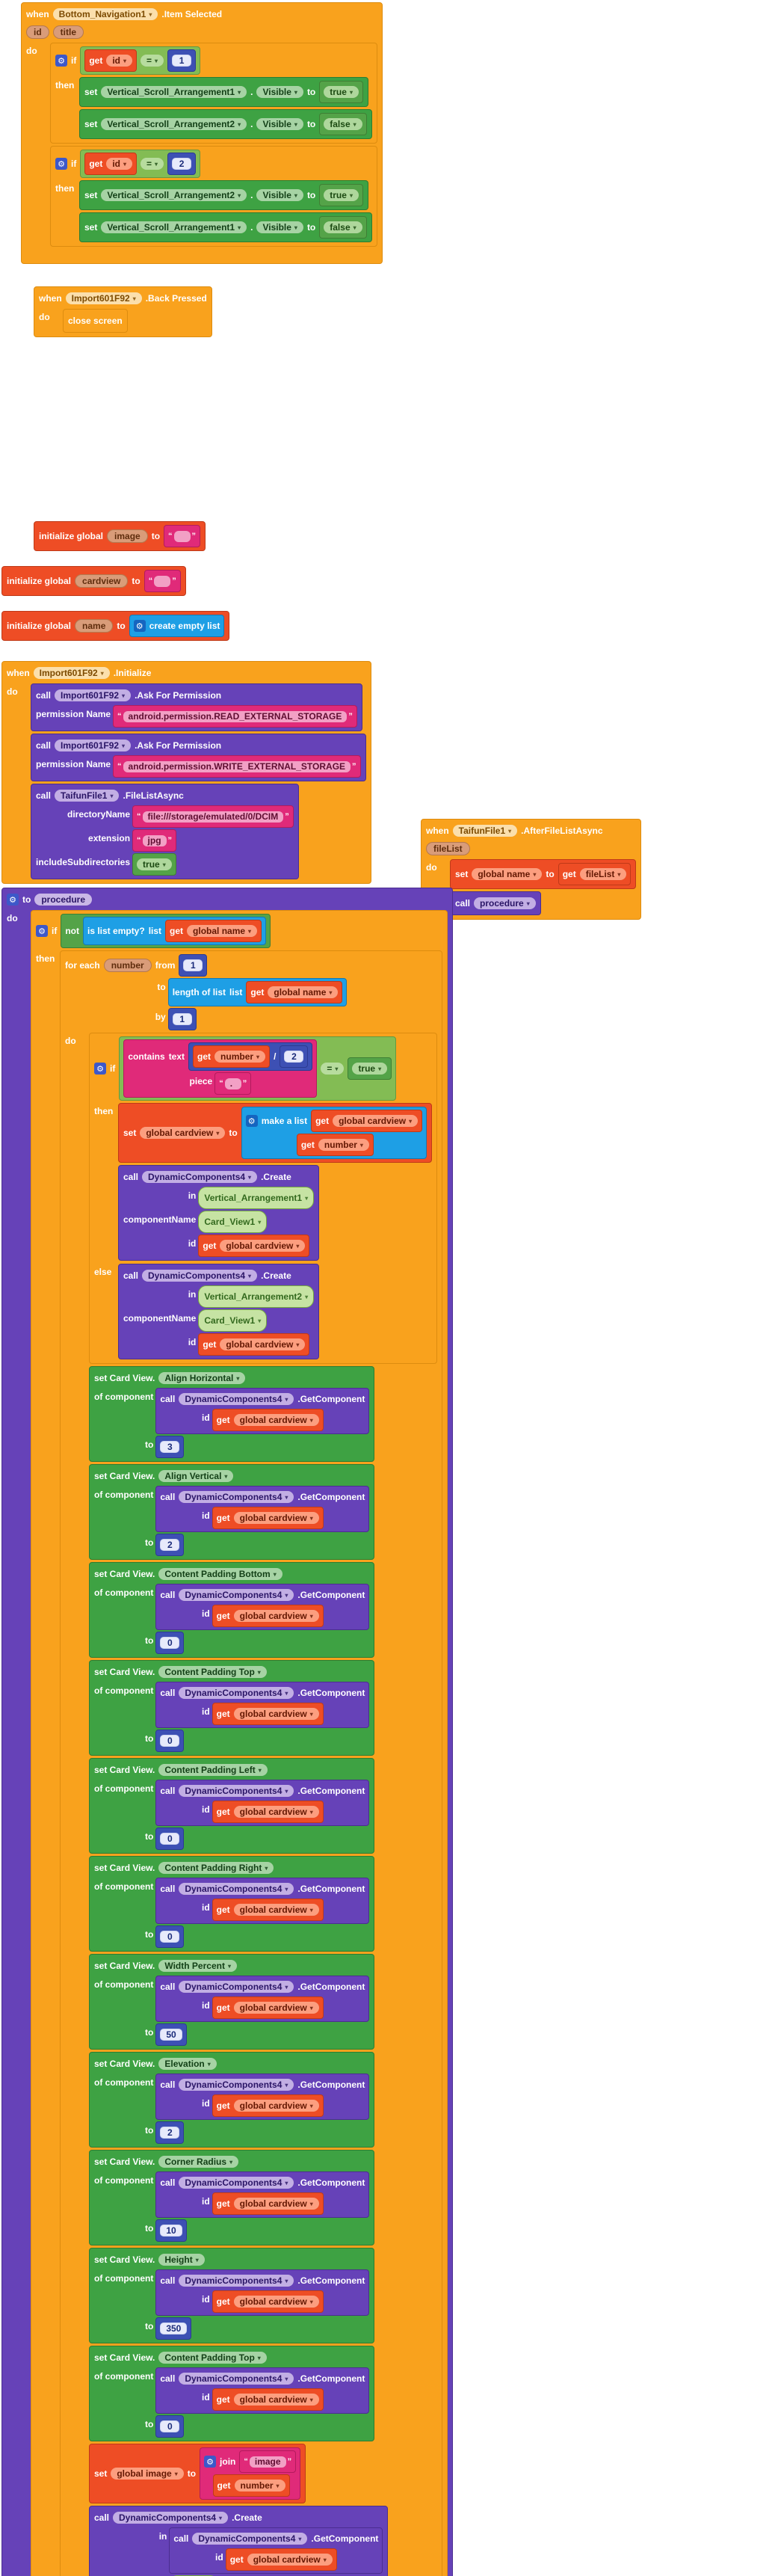 This screenshot has width=775, height=2576. What do you see at coordinates (177, 626) in the screenshot?
I see `create-empty-list-block: ⚙ create empty list` at bounding box center [177, 626].